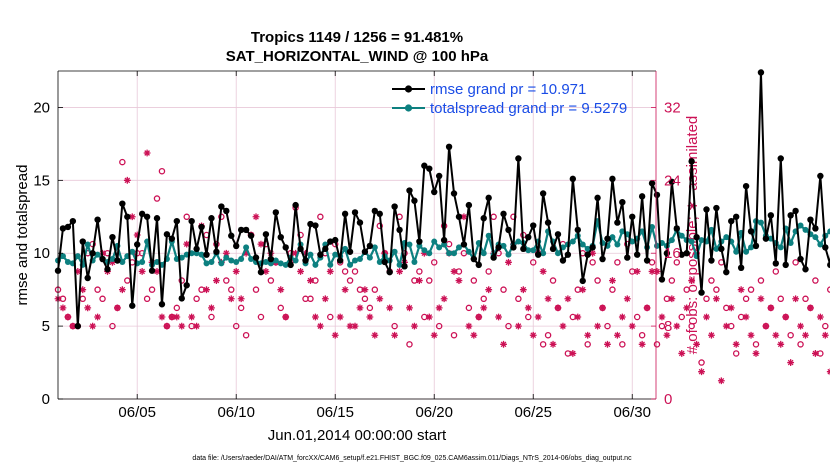 The width and height of the screenshot is (830, 475). I want to click on x-axis-label: Jun.01,2014 00:00:00 start, so click(357, 435).